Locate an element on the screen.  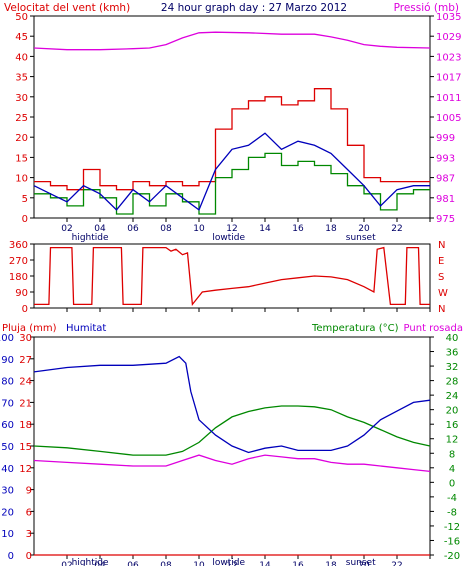
pressure-ytick-label-2: 987 is located at coordinates (445, 179).